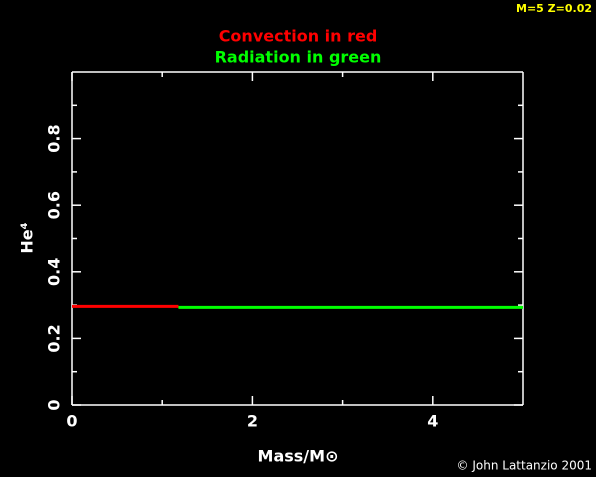 The height and width of the screenshot is (477, 596). Describe the element at coordinates (524, 466) in the screenshot. I see `credit: © John Lattanzio 2001` at that location.